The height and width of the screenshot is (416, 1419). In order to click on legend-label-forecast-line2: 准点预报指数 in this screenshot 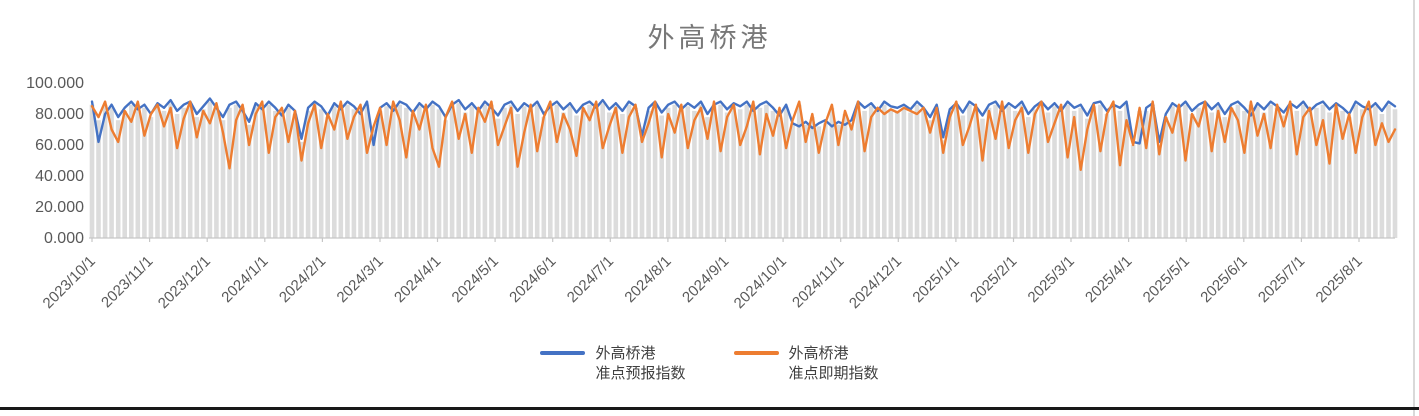, I will do `click(640, 373)`.